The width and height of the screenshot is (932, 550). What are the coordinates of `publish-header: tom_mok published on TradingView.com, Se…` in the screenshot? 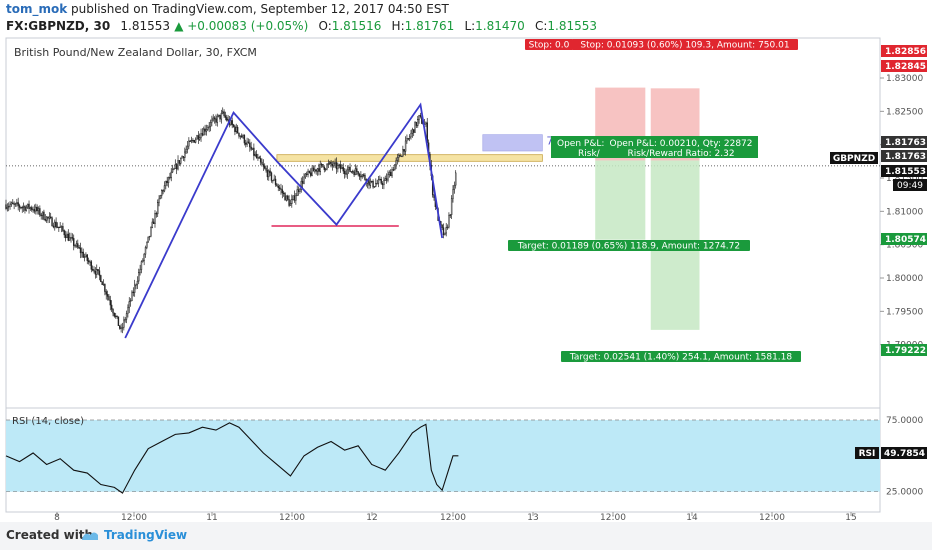 It's located at (227, 9).